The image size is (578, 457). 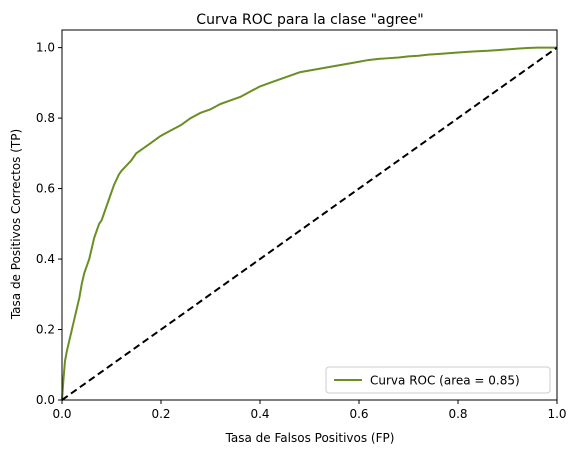 What do you see at coordinates (45, 400) in the screenshot?
I see `y-tick-label: 0.0` at bounding box center [45, 400].